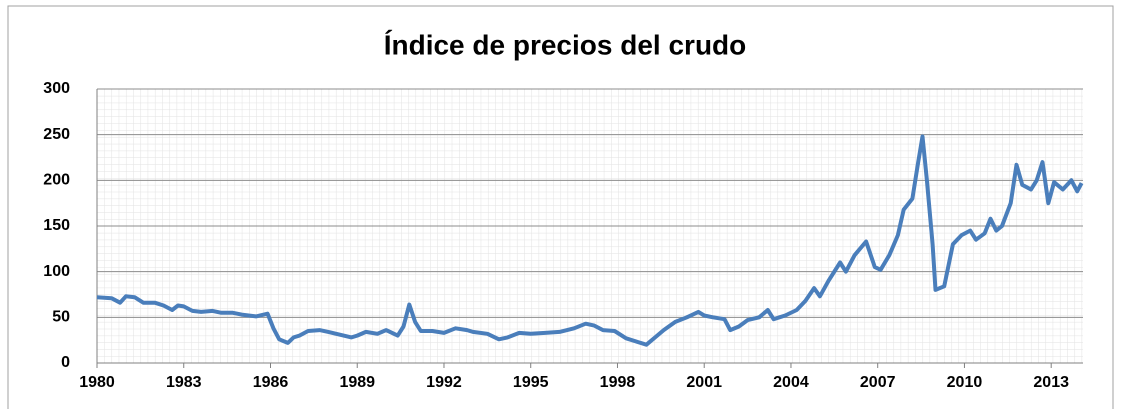 The image size is (1128, 414). I want to click on y-tick-label: 250, so click(56, 134).